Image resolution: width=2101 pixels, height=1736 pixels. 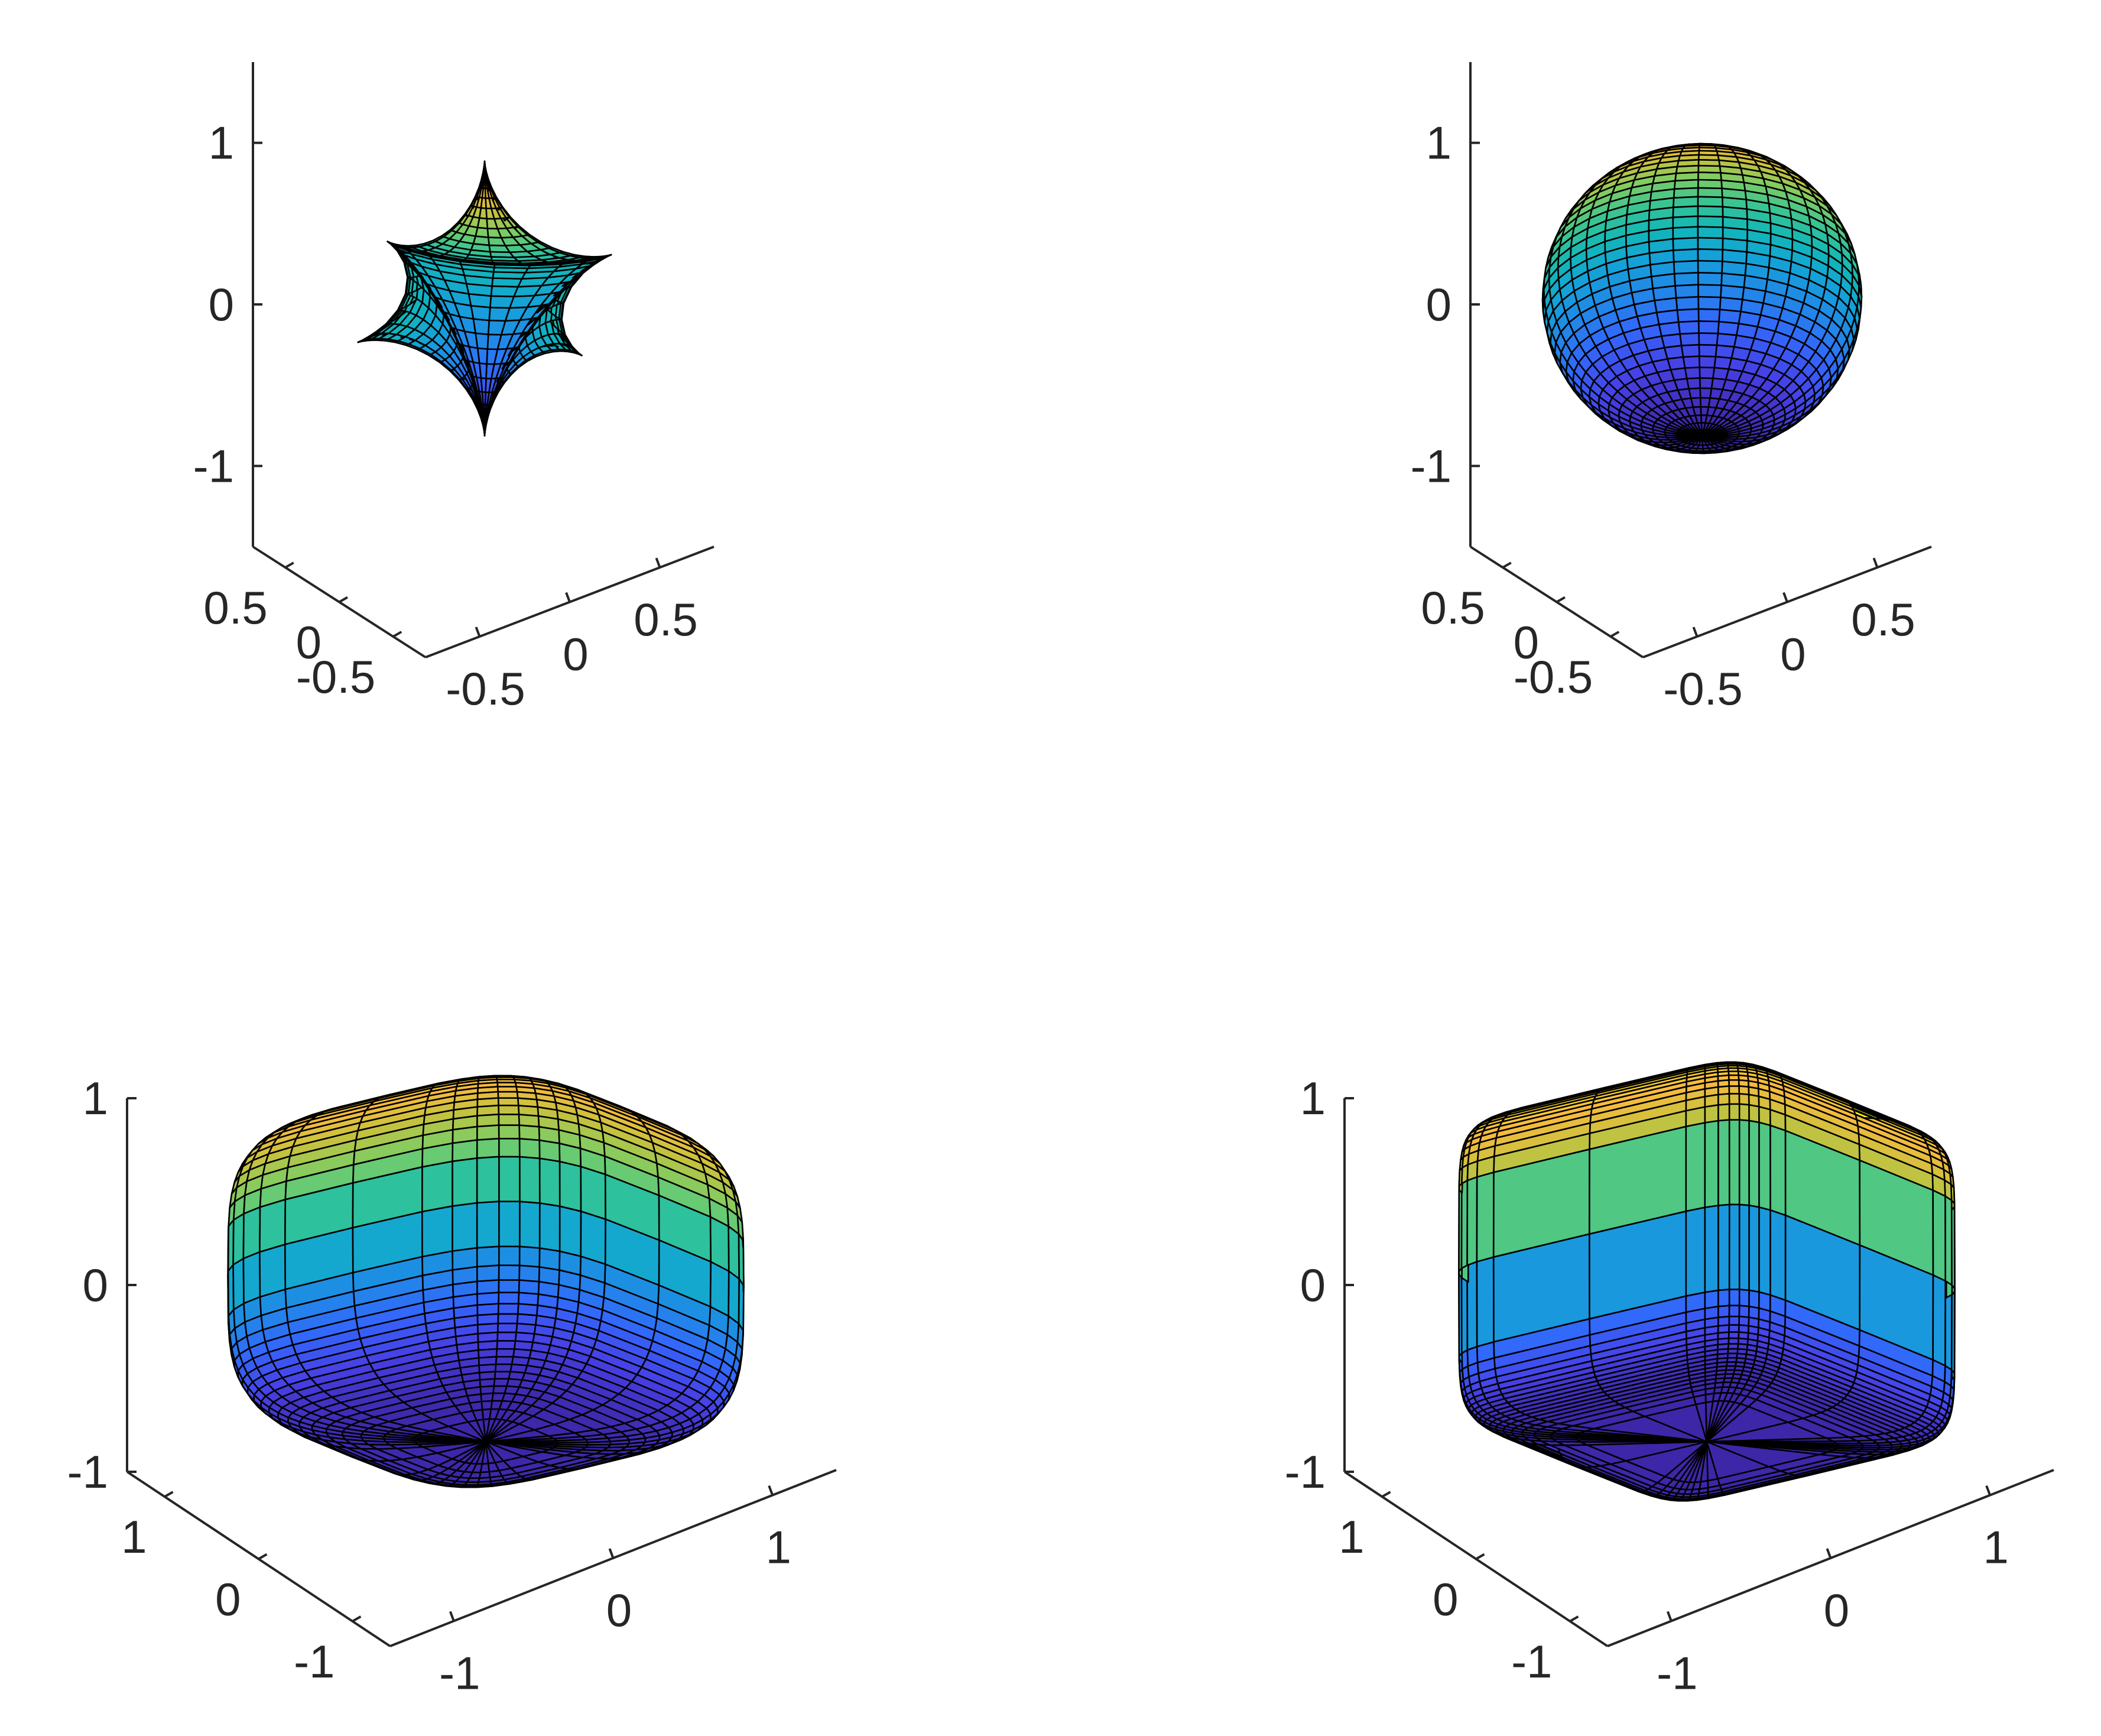 What do you see at coordinates (1305, 1472) in the screenshot?
I see `z-tick-label: -1` at bounding box center [1305, 1472].